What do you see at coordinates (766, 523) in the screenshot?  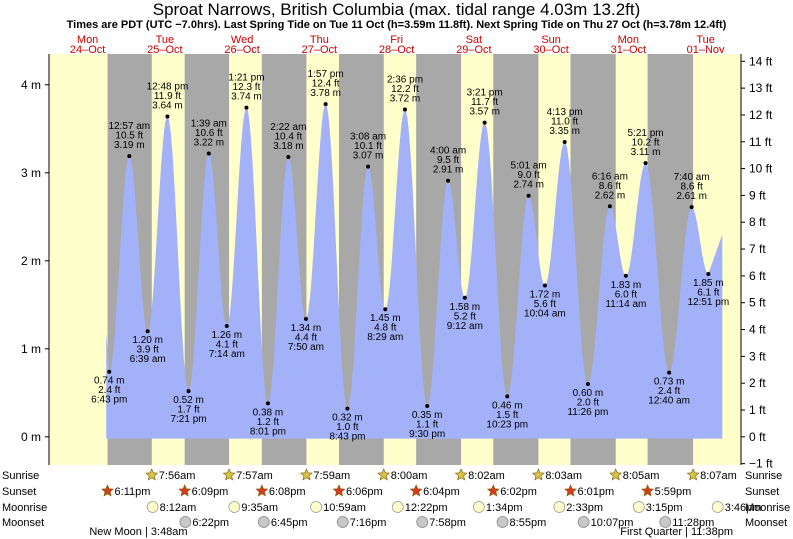 I see `row-label-right: Moonset` at bounding box center [766, 523].